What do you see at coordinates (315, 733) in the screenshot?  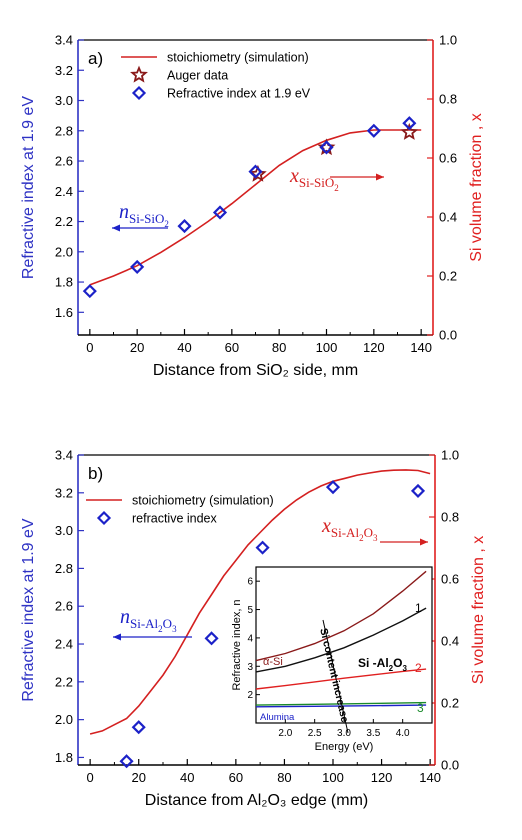 I see `inset-x-tick-label: 2.5` at bounding box center [315, 733].